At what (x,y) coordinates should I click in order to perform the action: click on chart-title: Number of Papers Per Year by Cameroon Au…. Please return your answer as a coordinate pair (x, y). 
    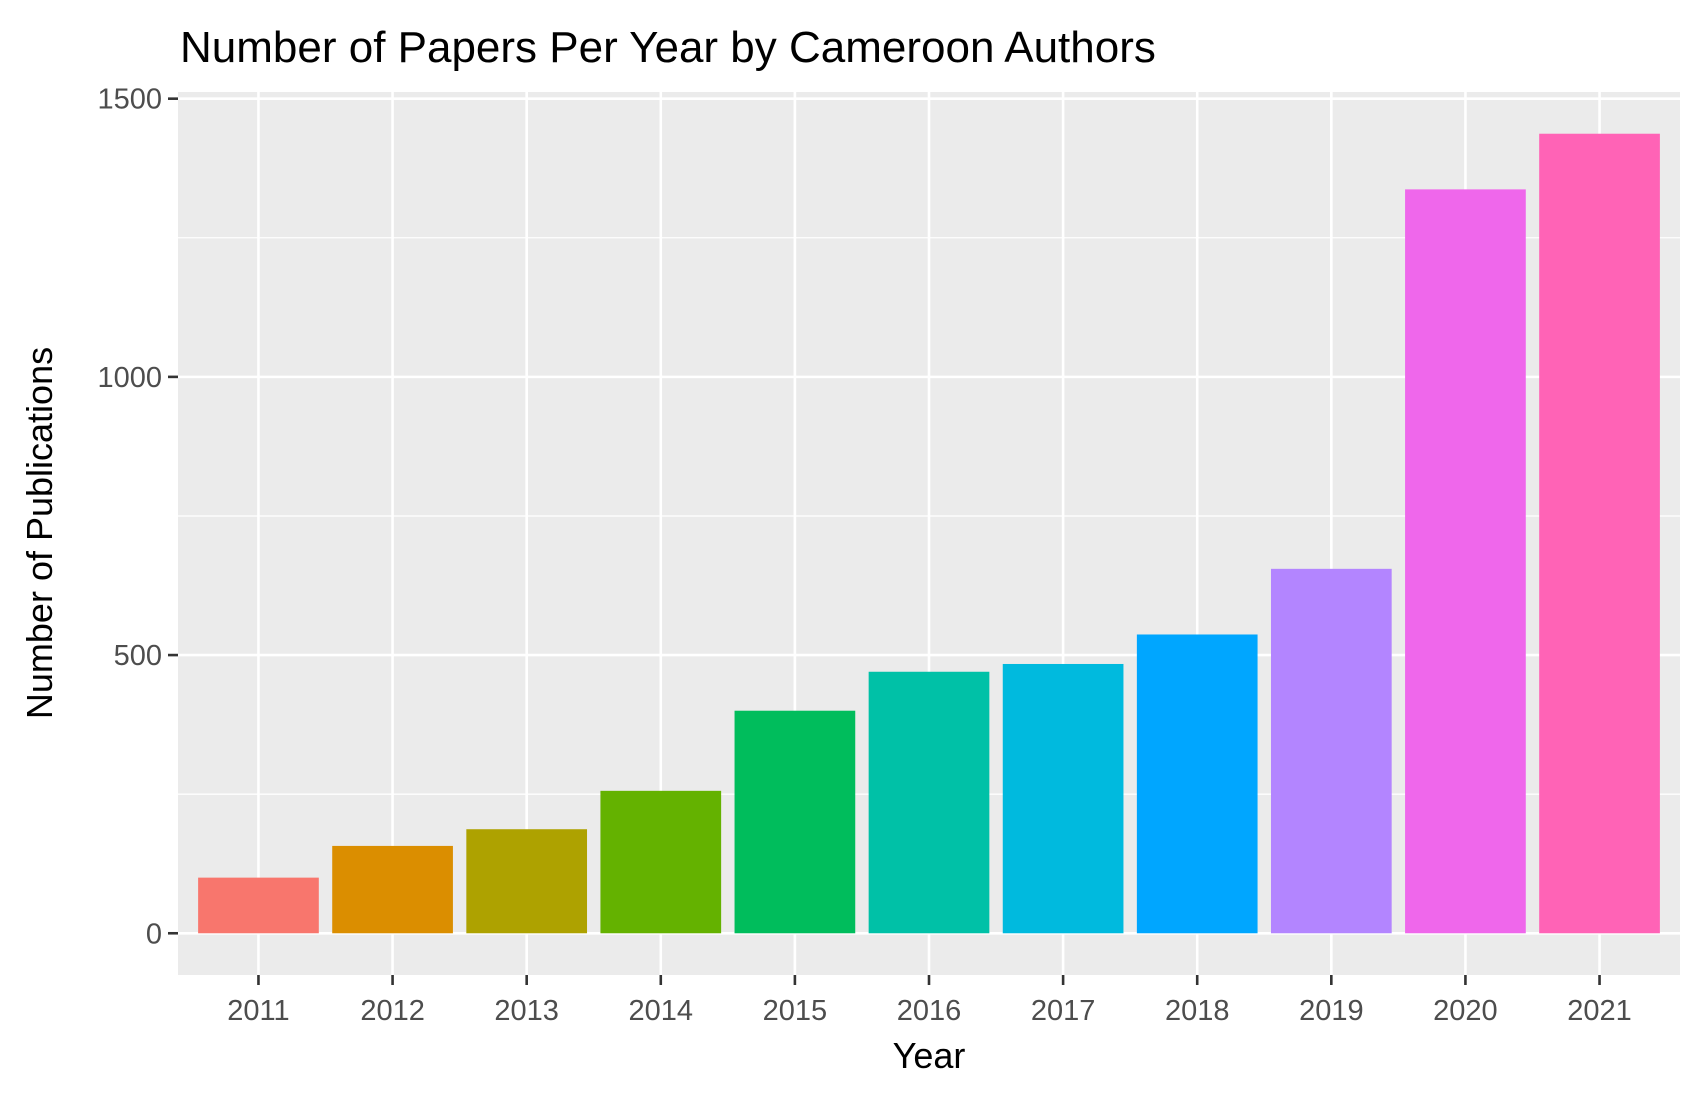
    Looking at the image, I should click on (668, 47).